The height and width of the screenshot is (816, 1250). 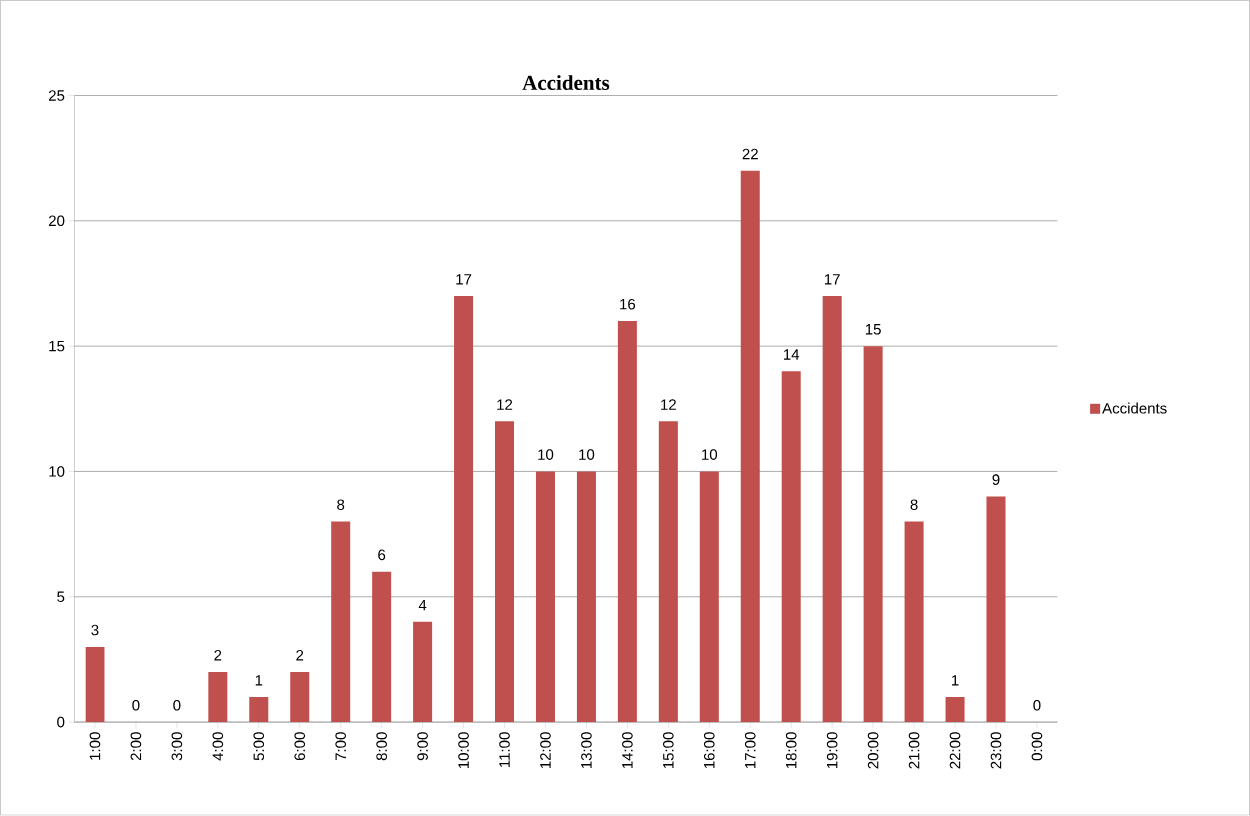 I want to click on y-tick-label: 5, so click(x=61, y=597).